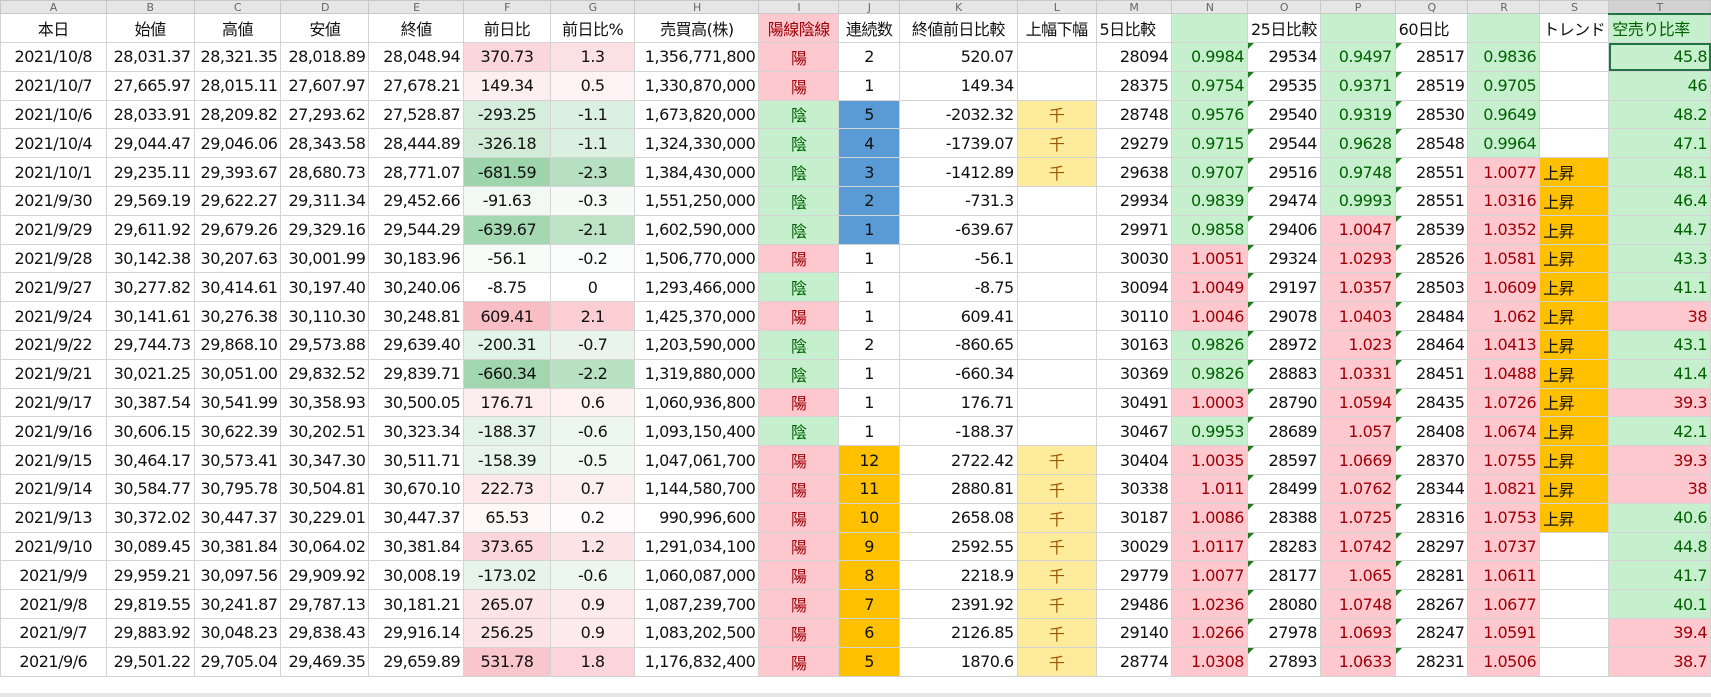  I want to click on cell-N6: 0.9715, so click(1209, 143).